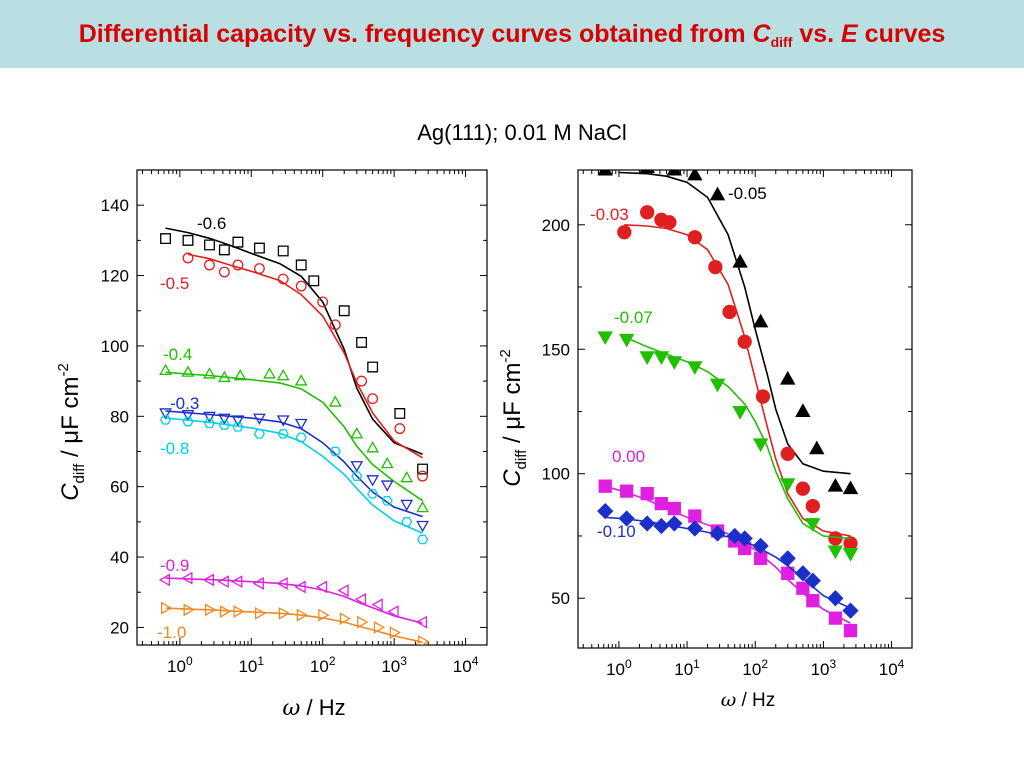 The image size is (1024, 768). I want to click on series--0.3, so click(294, 470).